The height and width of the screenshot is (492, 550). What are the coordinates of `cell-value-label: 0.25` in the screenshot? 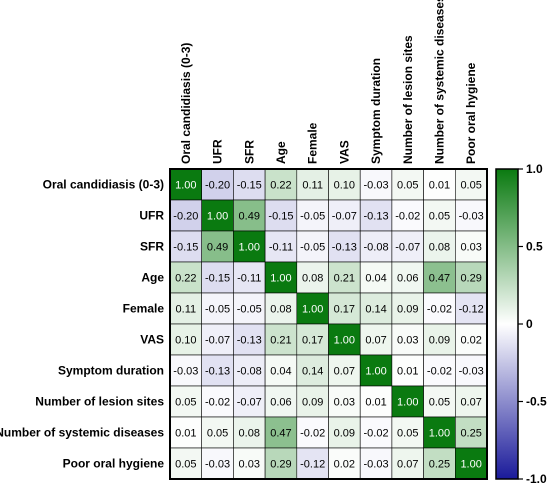 It's located at (439, 465).